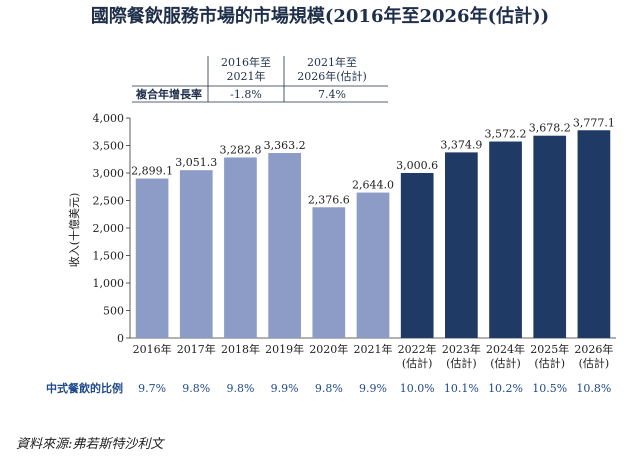  I want to click on x-tick-label: 2018年, so click(240, 349).